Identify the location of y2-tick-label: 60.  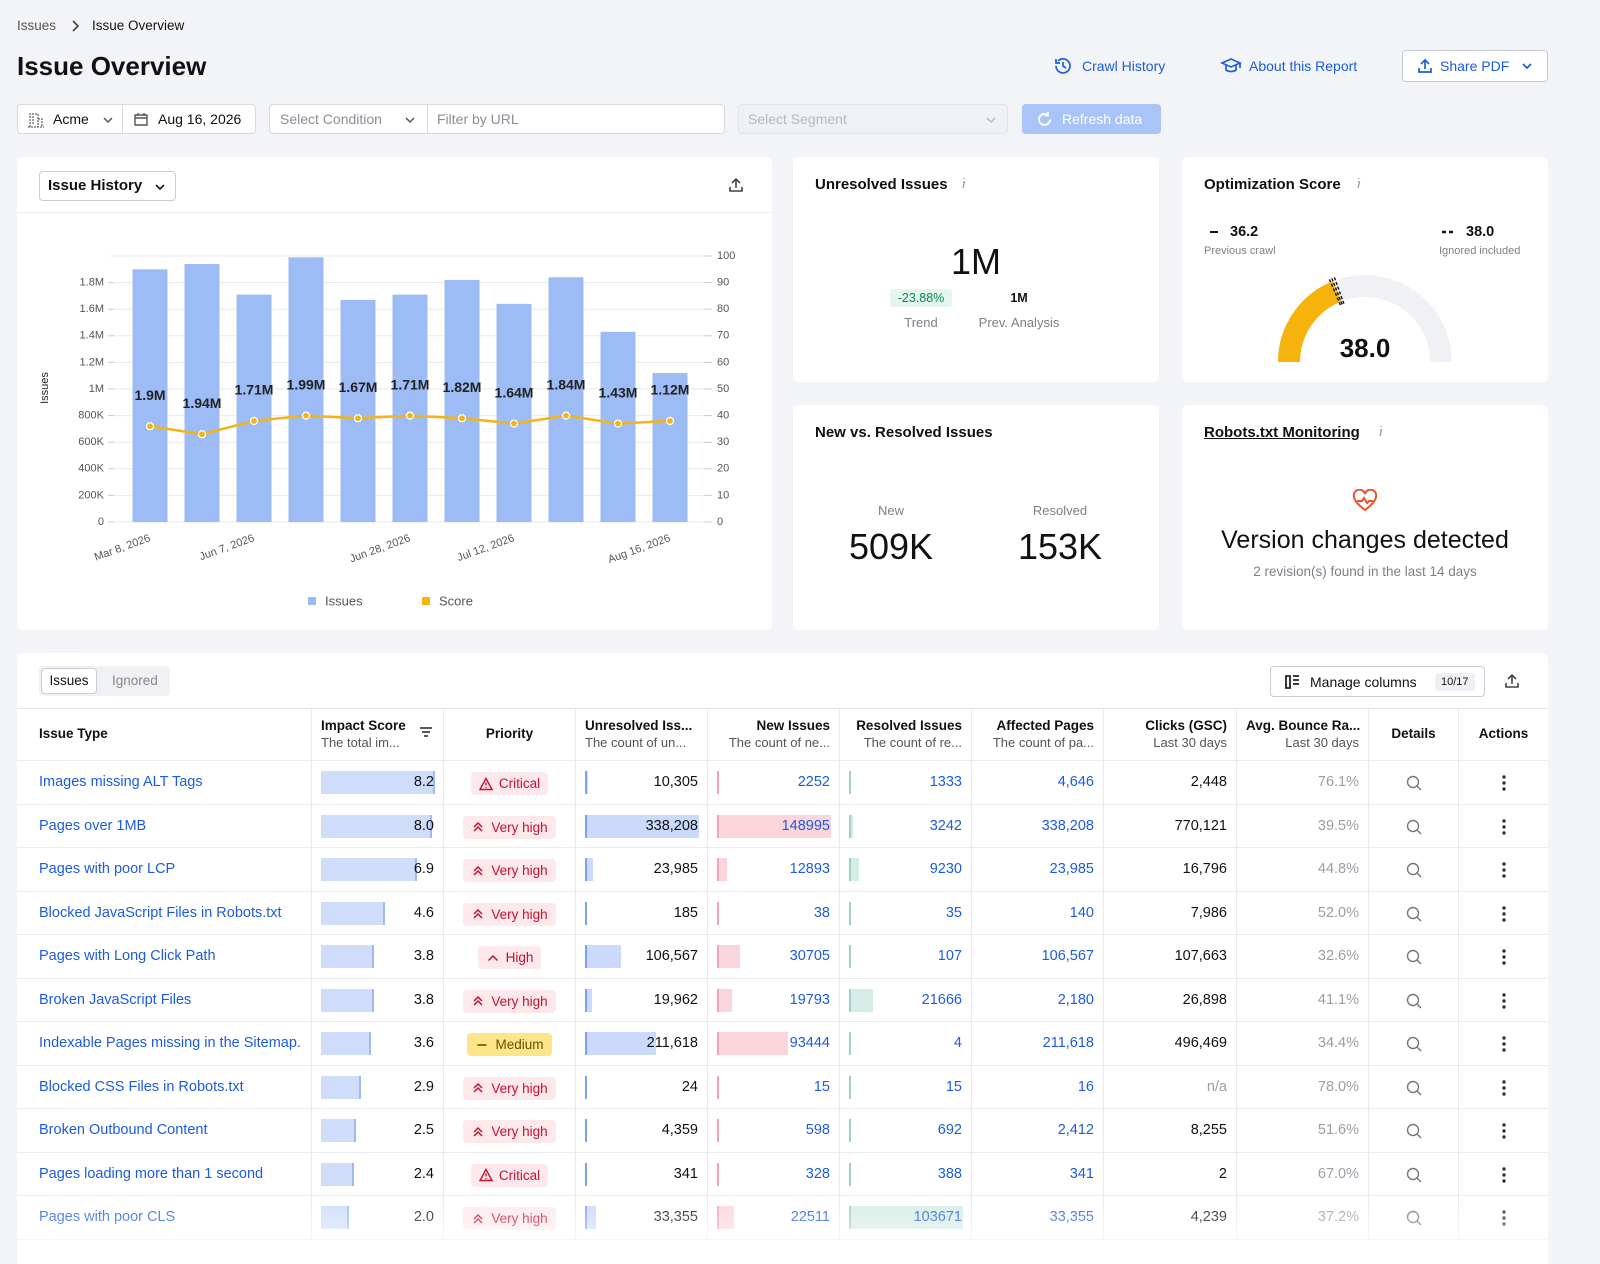
(723, 362).